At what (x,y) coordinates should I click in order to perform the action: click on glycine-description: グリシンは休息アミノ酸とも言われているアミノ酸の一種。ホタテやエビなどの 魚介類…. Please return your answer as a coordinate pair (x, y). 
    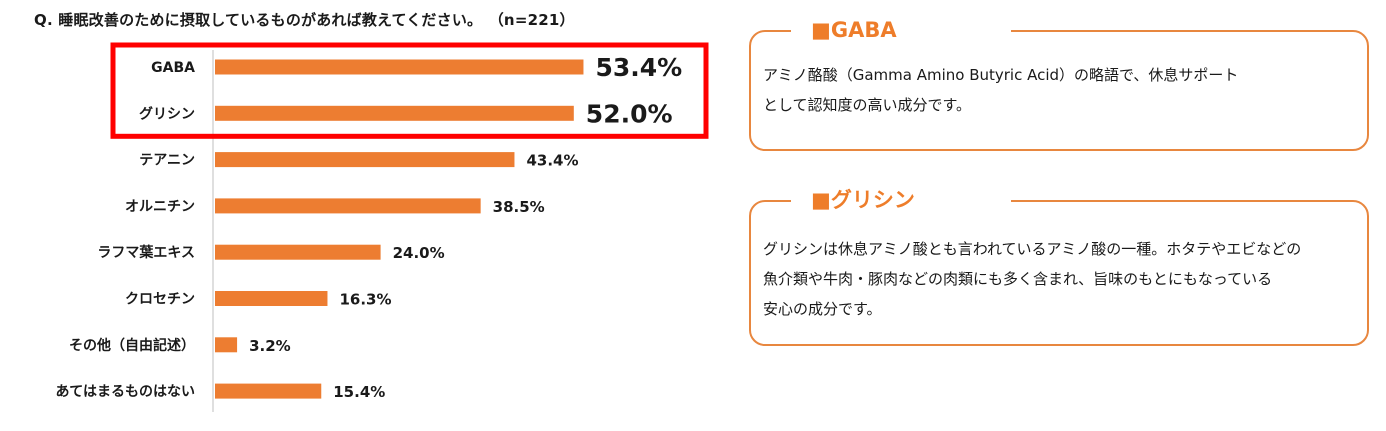
    Looking at the image, I should click on (1060, 279).